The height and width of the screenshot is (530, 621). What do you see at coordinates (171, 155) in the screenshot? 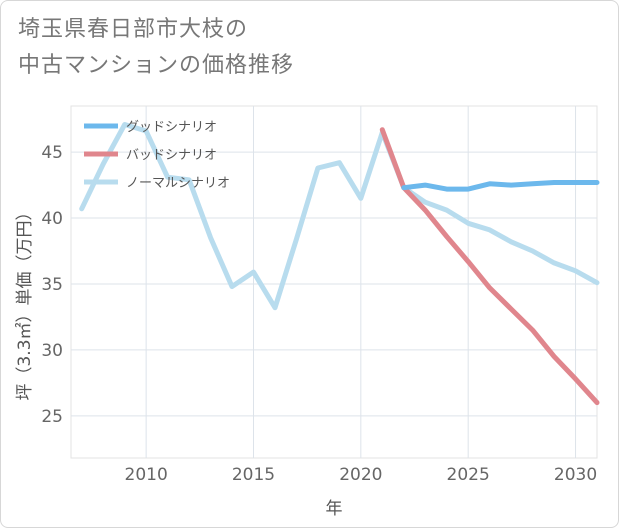
I see `legend-label-bad: バッドシナリオ` at bounding box center [171, 155].